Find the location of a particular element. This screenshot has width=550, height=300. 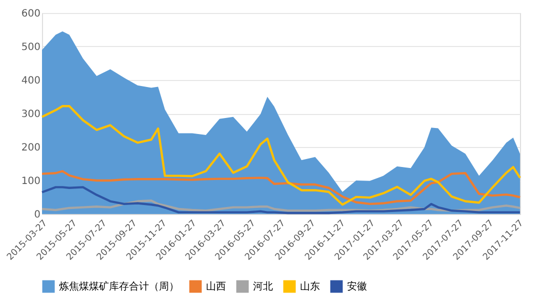

y-tick-label: 400 is located at coordinates (30, 81).